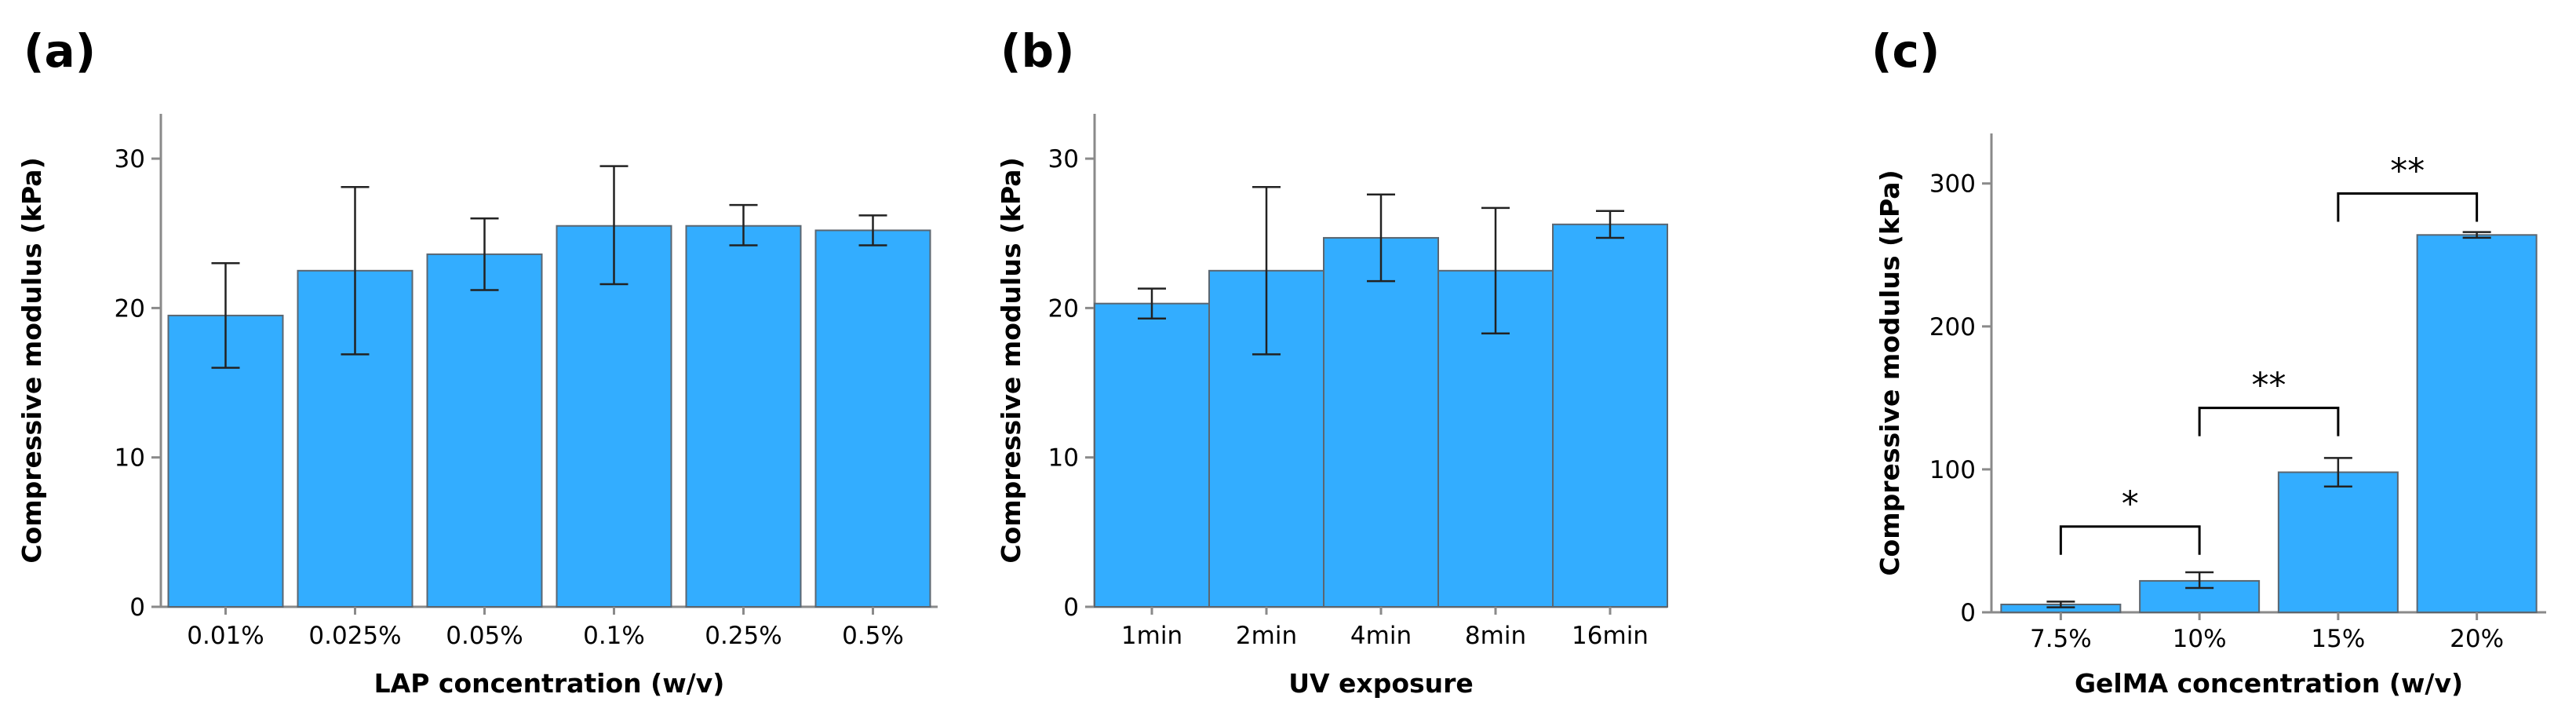  What do you see at coordinates (1381, 636) in the screenshot?
I see `x-tick-label: 4min` at bounding box center [1381, 636].